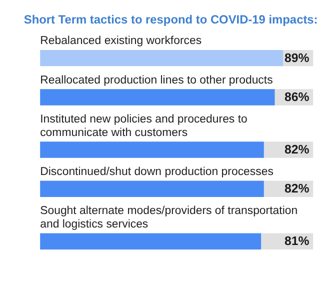 This screenshot has height=283, width=336. What do you see at coordinates (169, 217) in the screenshot?
I see `y-tick-label: Sought alternate modes/providers of transportation and logistics services` at bounding box center [169, 217].